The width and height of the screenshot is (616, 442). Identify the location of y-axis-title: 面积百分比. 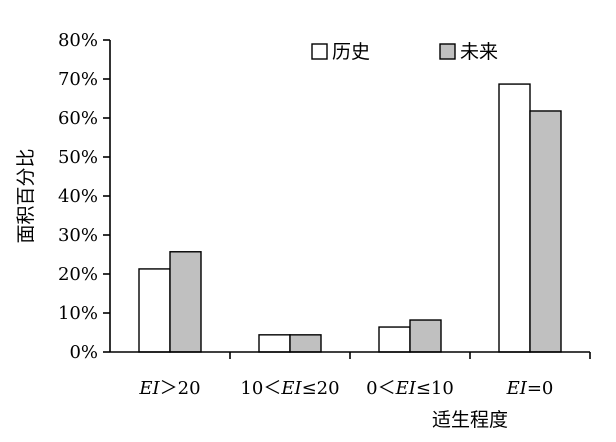
(26, 195).